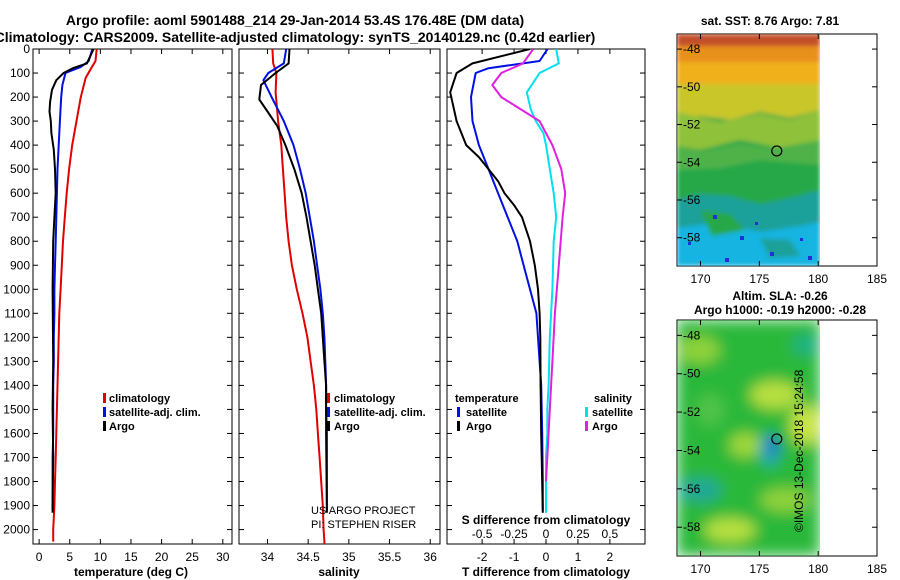 Image resolution: width=900 pixels, height=580 pixels. Describe the element at coordinates (479, 427) in the screenshot. I see `legend-label-temp-argo: Argo` at that location.